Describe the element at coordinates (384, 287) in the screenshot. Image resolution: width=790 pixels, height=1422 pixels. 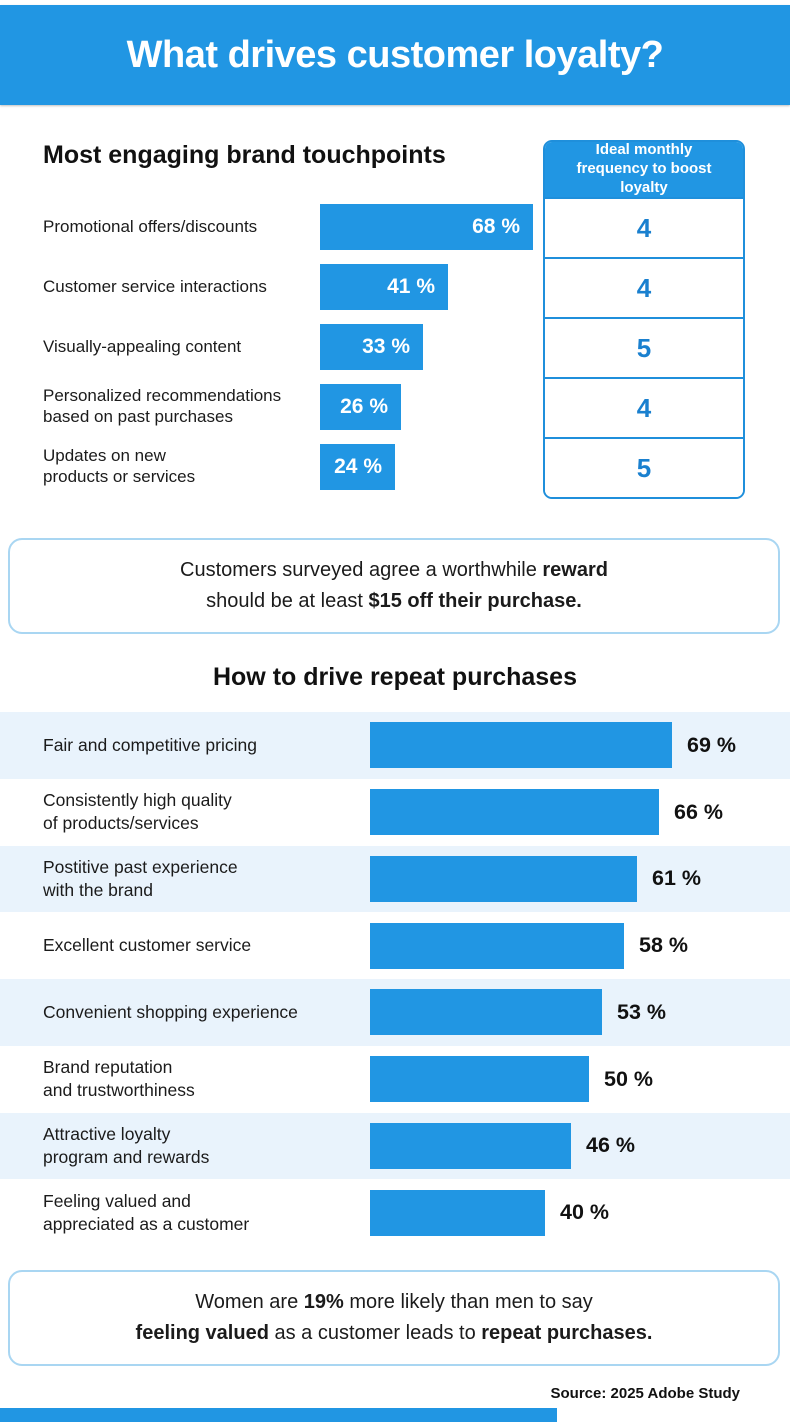
I see `touchpoint-bar: 41 %` at that location.